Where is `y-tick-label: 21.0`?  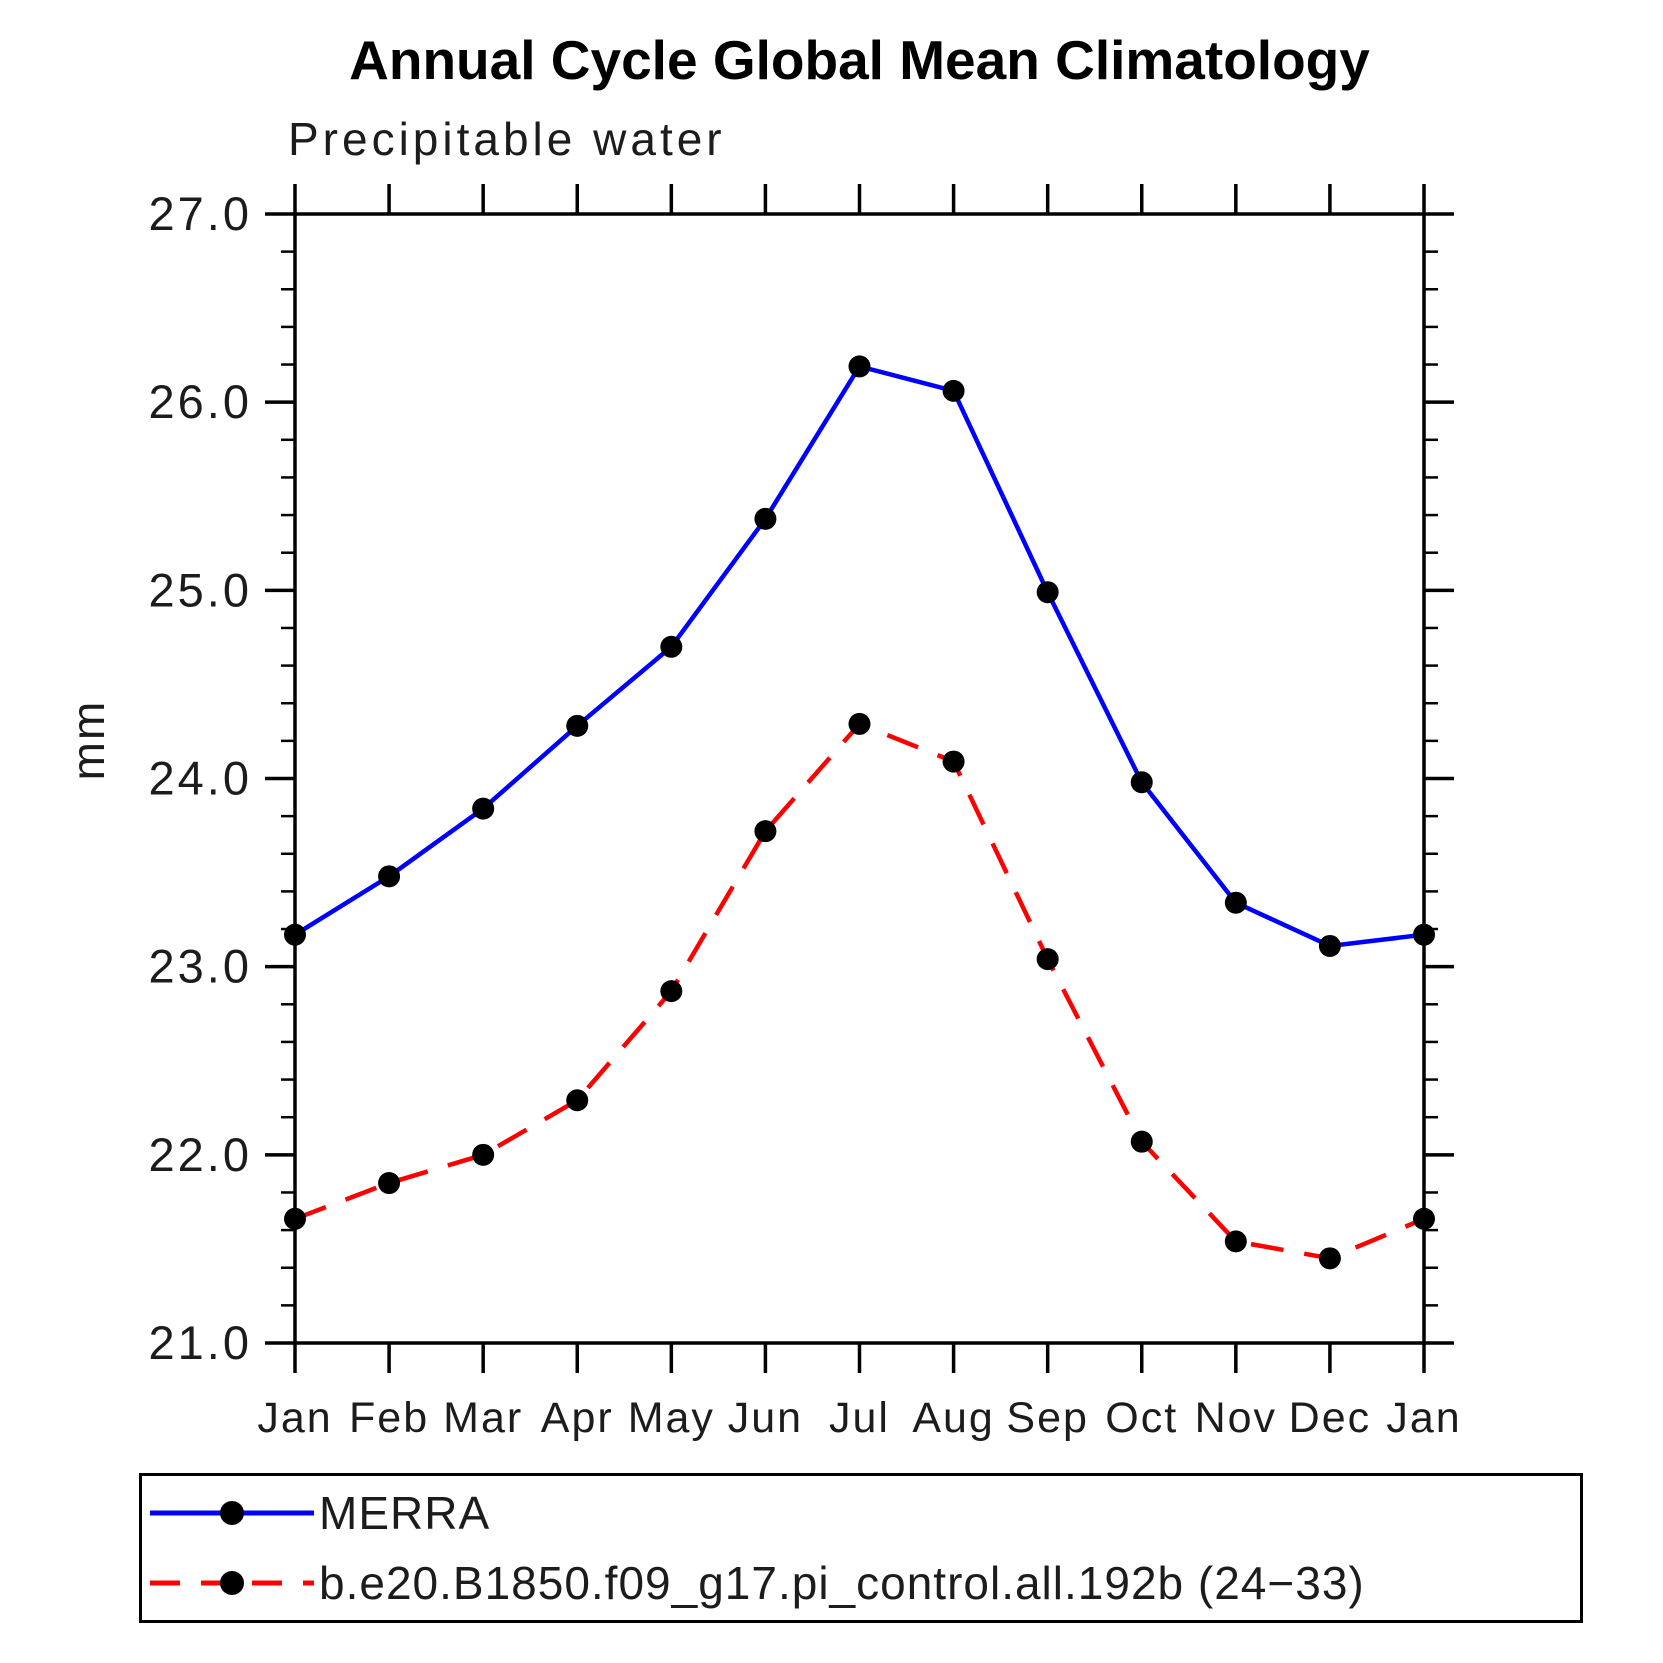 y-tick-label: 21.0 is located at coordinates (200, 1342).